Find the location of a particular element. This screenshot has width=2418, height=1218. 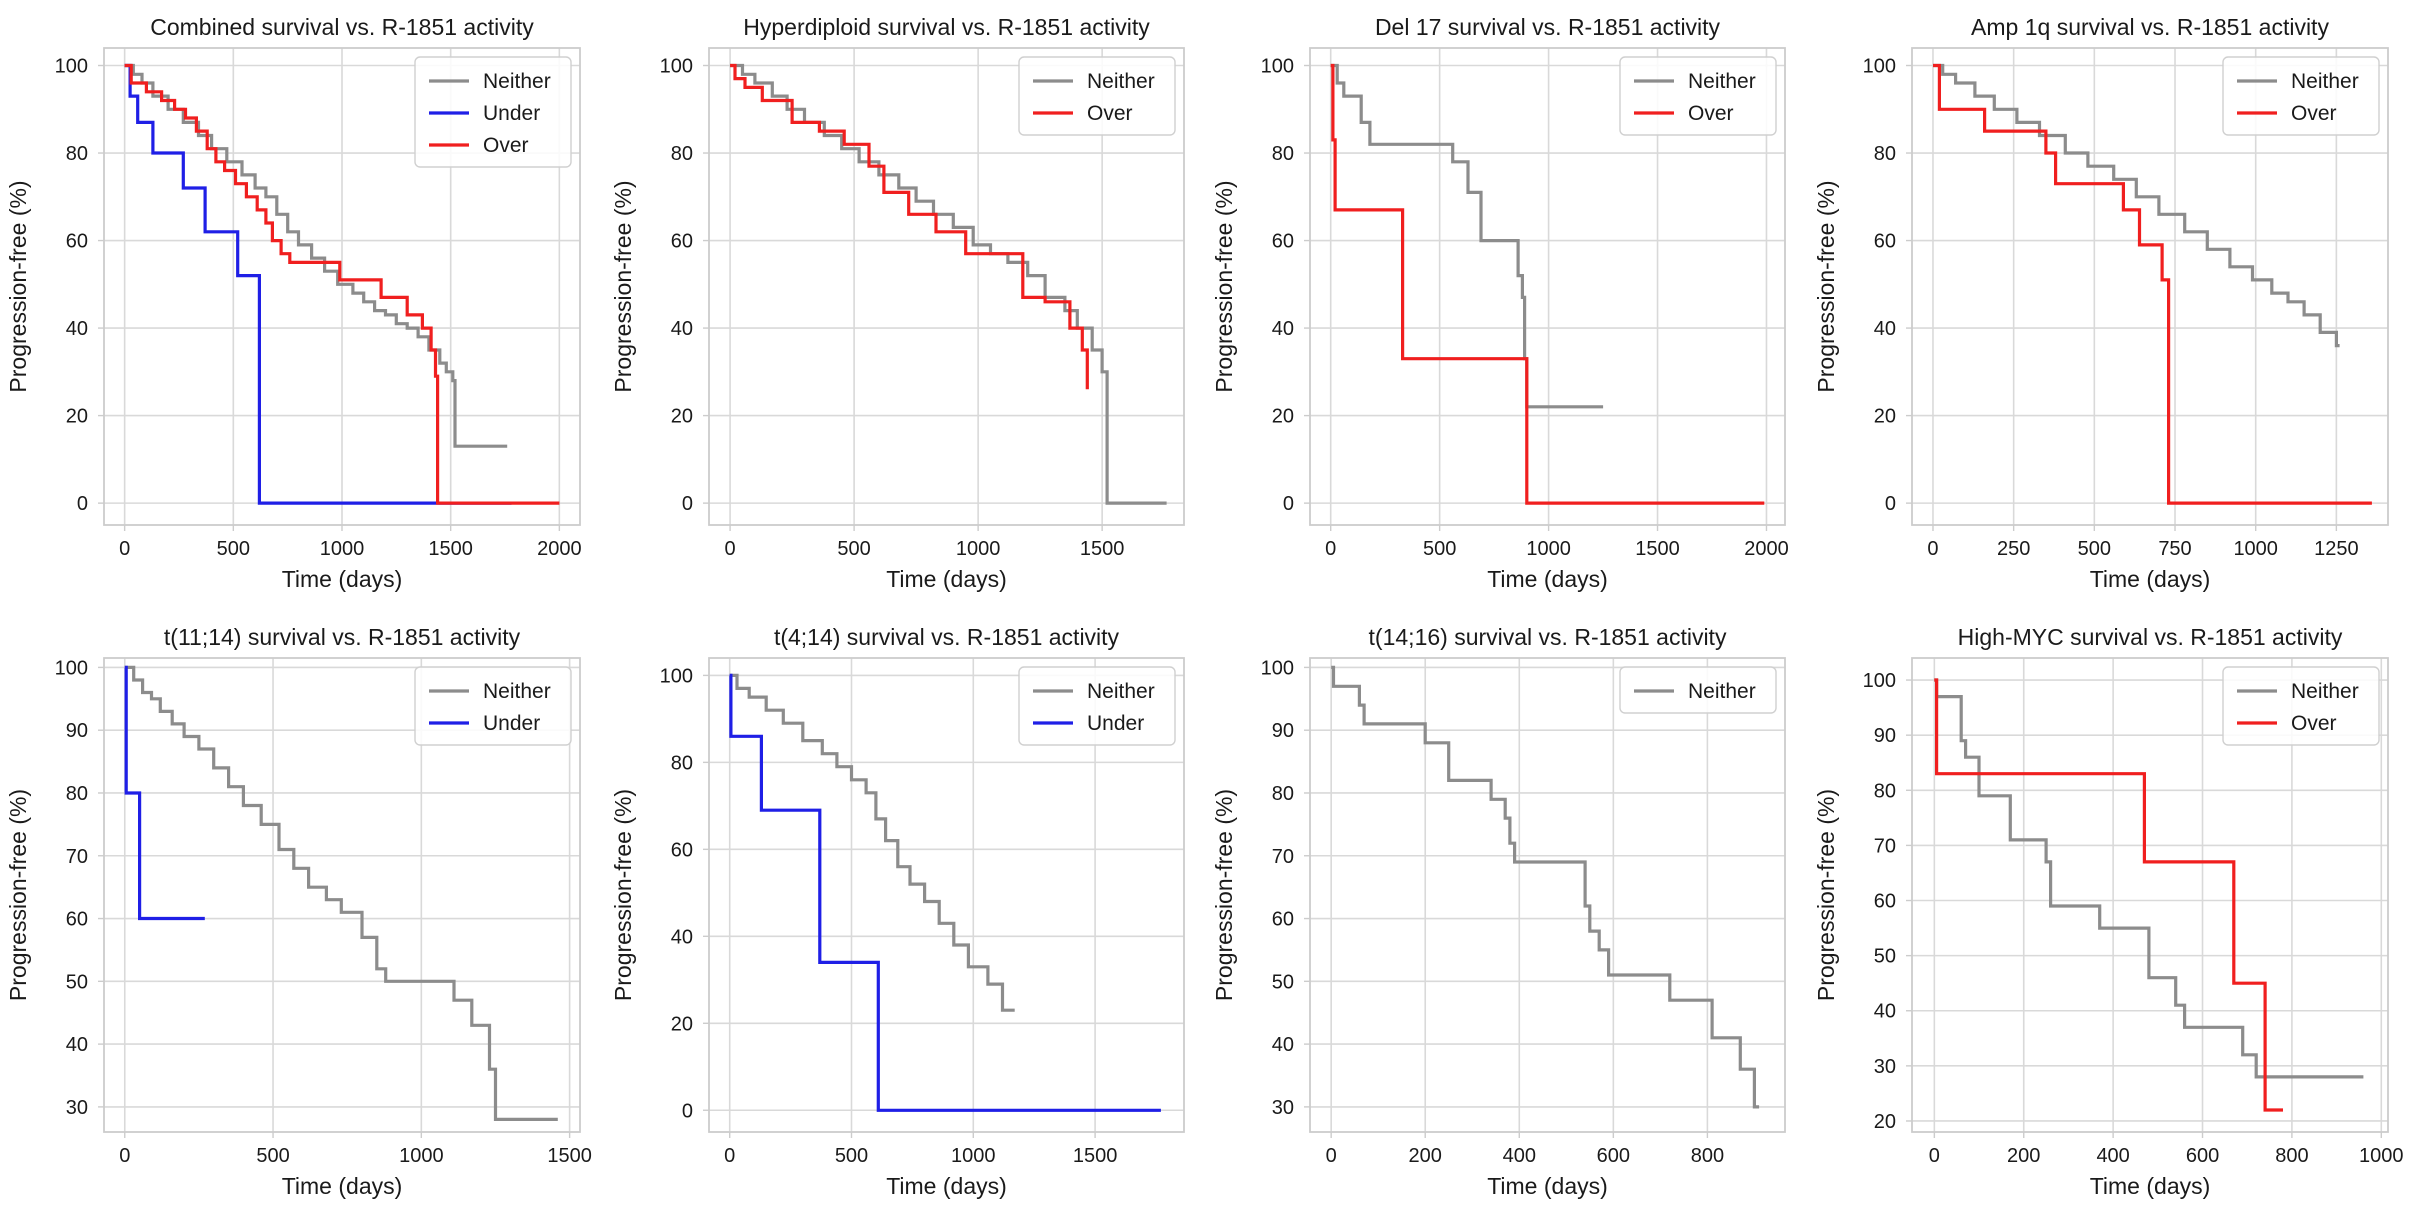

chart-title: Combined survival vs. R-1851 activity is located at coordinates (342, 27).